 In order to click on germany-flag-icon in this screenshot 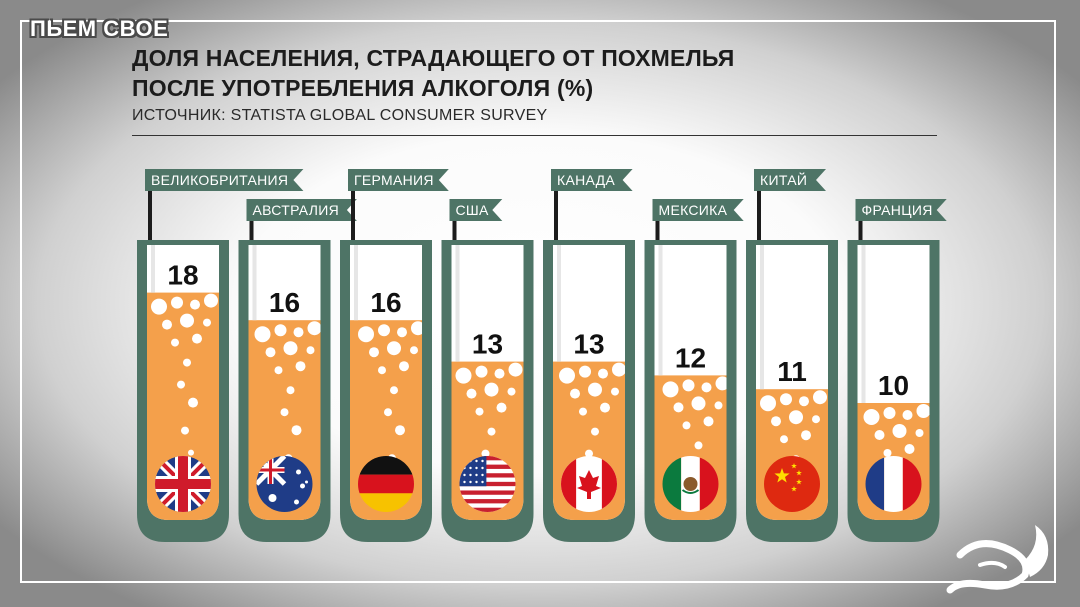, I will do `click(386, 484)`.